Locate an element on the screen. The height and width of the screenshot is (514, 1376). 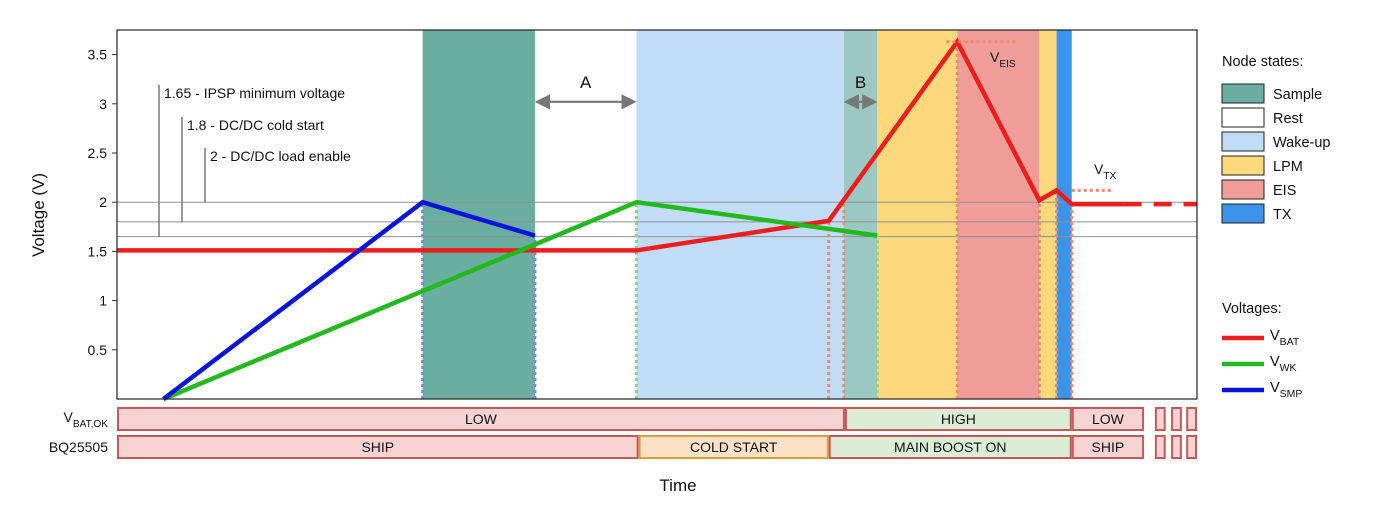
legend-voltage-label-wk: VWK is located at coordinates (1283, 364).